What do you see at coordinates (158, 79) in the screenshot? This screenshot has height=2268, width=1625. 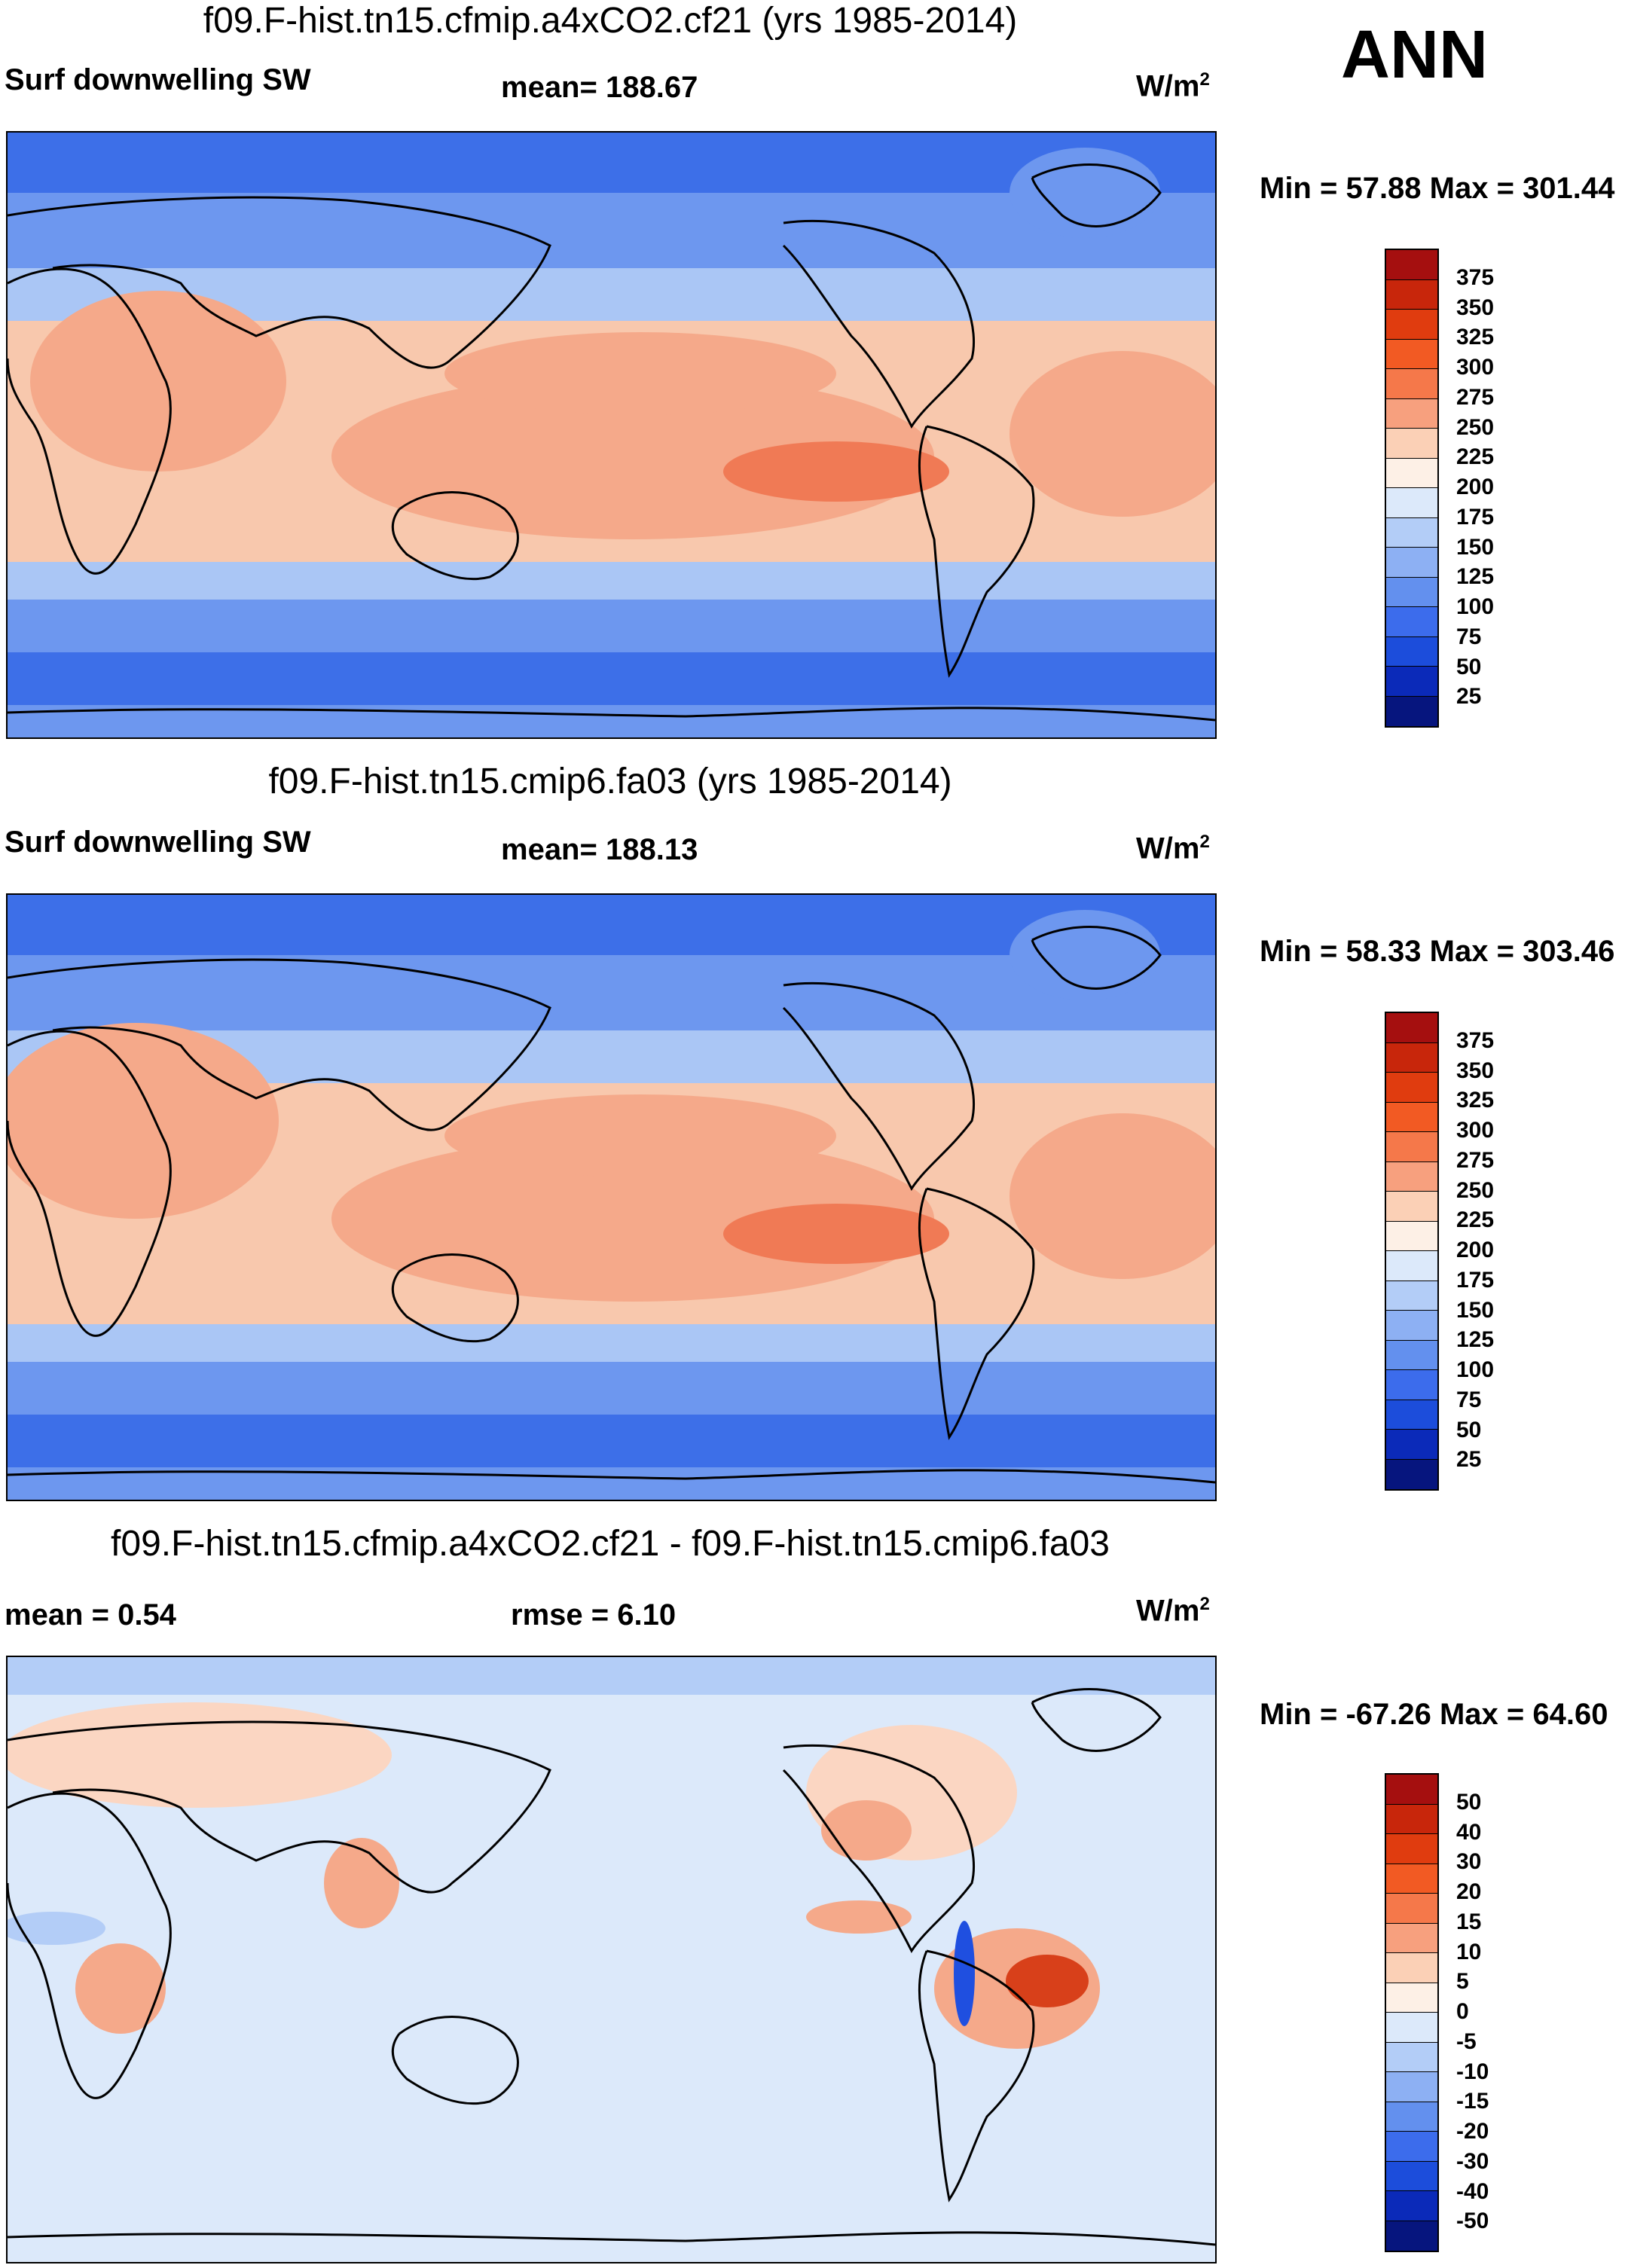 I see `panel-1-variable-label: Surf downwelling SW` at bounding box center [158, 79].